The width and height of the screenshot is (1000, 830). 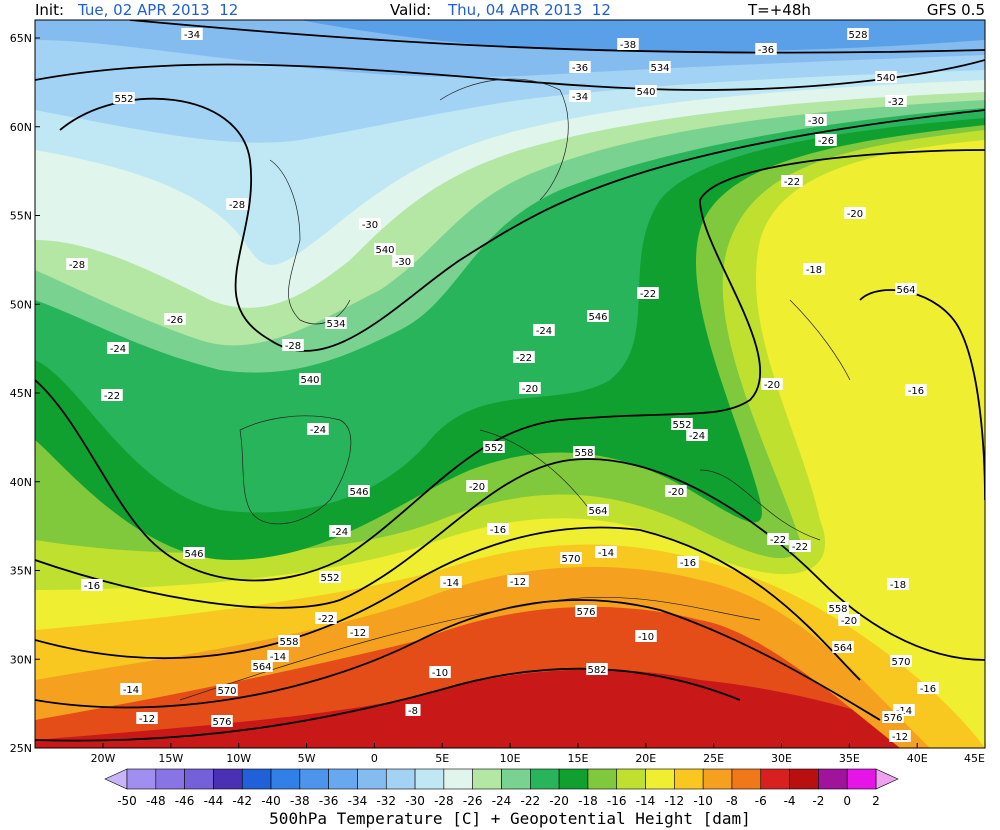 I want to click on contour-label: 582, so click(x=596, y=670).